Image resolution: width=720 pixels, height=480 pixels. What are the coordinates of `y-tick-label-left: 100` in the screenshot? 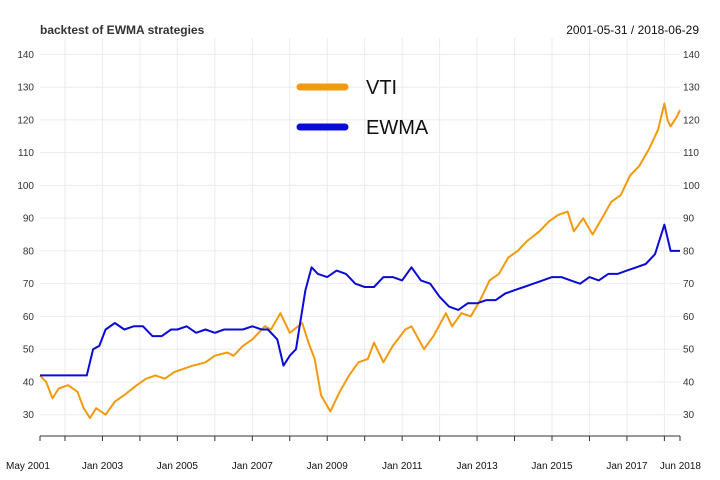 It's located at (25, 186).